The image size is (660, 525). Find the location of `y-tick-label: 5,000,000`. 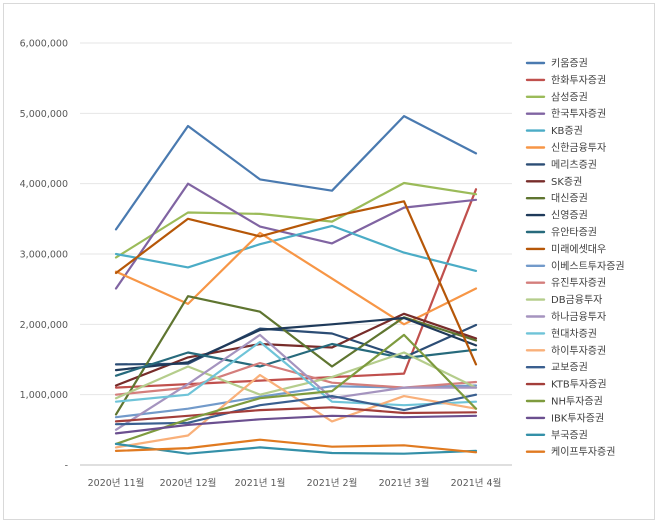

y-tick-label: 5,000,000 is located at coordinates (44, 114).